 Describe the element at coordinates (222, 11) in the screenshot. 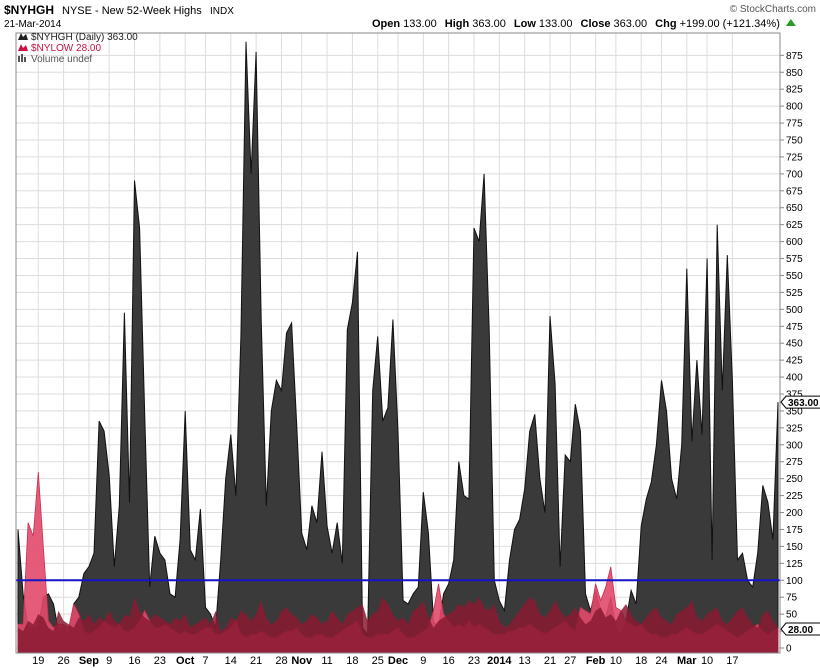

I see `exchange-label: INDX` at that location.